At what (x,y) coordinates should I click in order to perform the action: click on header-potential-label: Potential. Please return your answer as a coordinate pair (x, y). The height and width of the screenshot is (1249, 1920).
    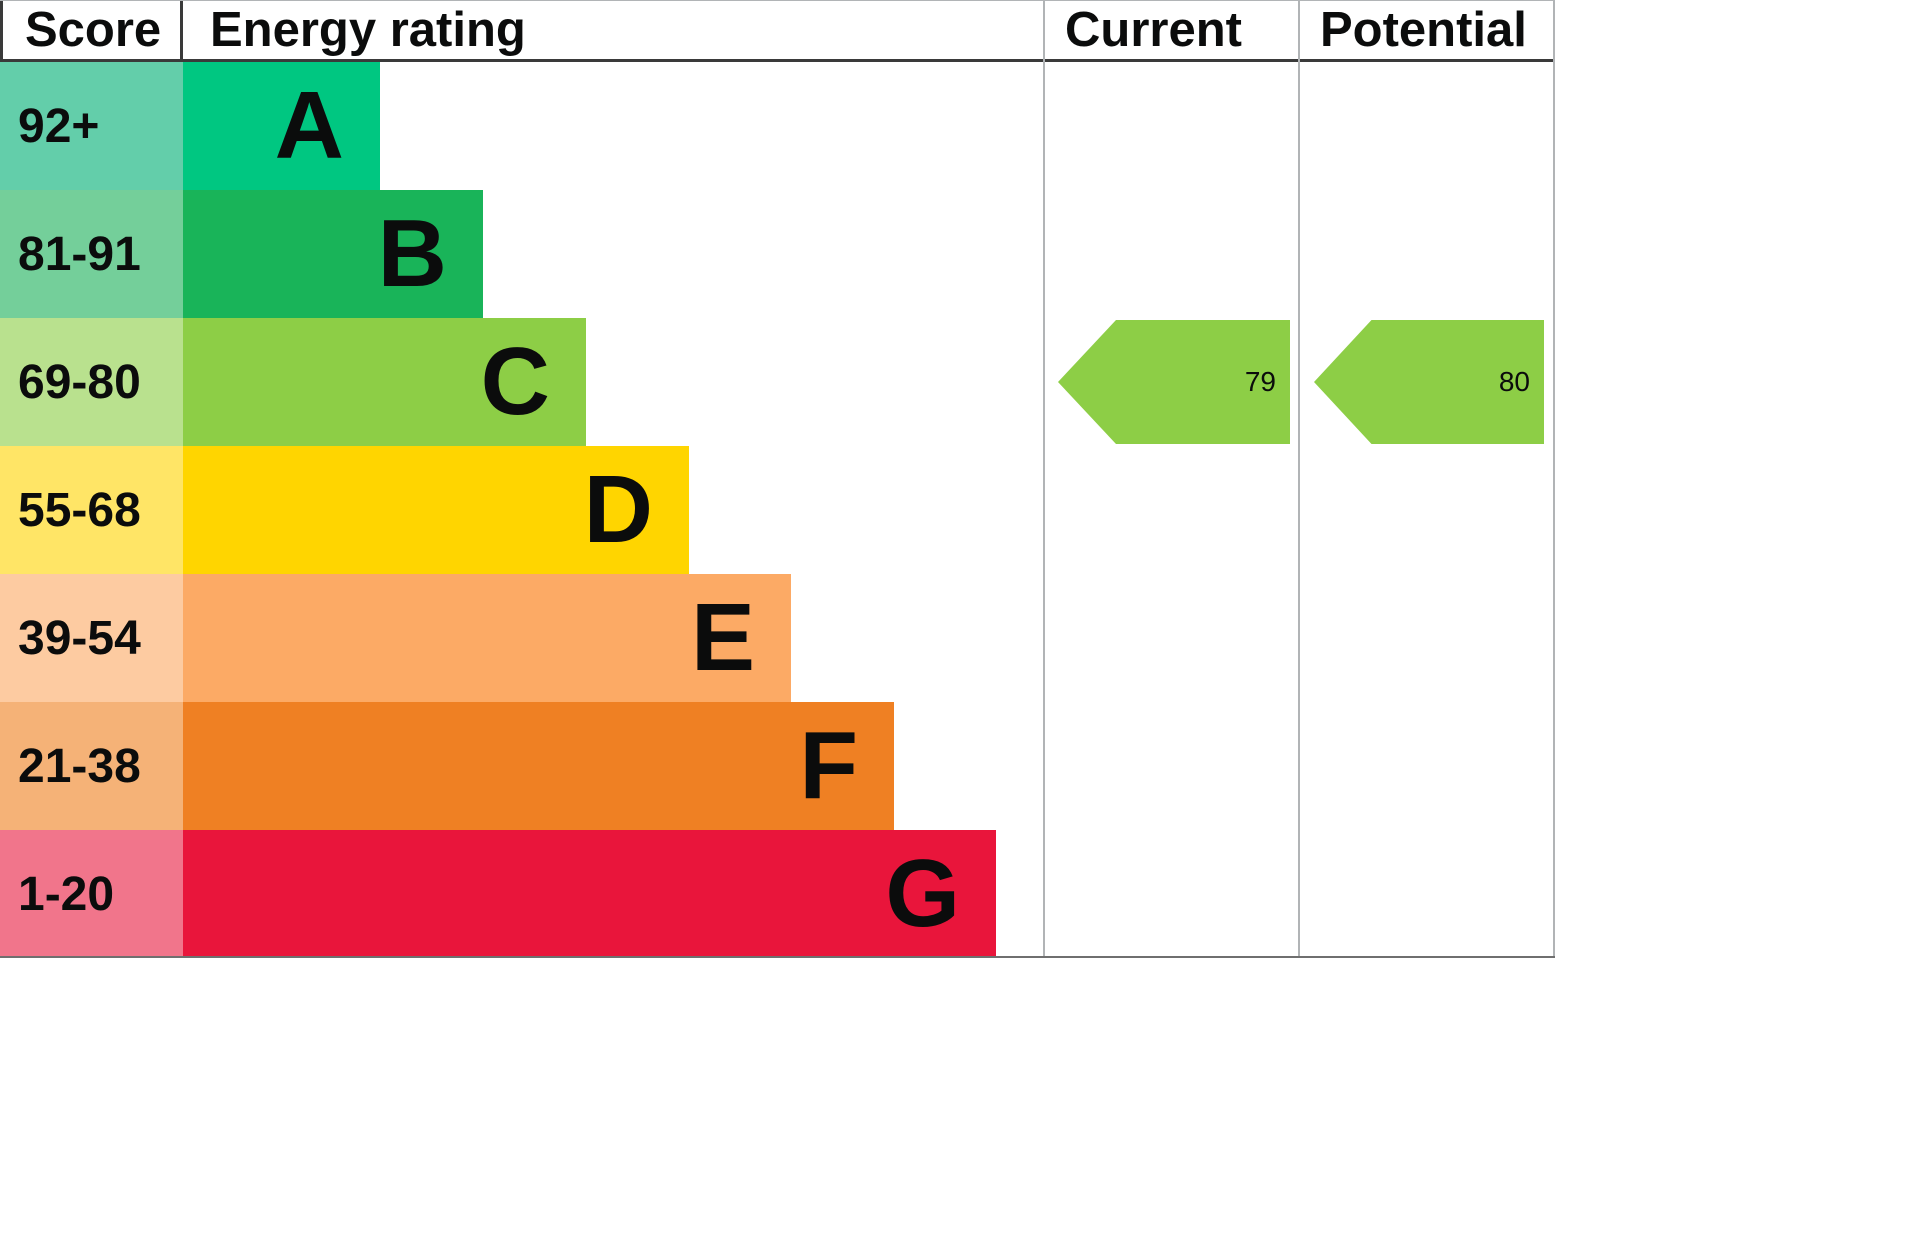
    Looking at the image, I should click on (1423, 29).